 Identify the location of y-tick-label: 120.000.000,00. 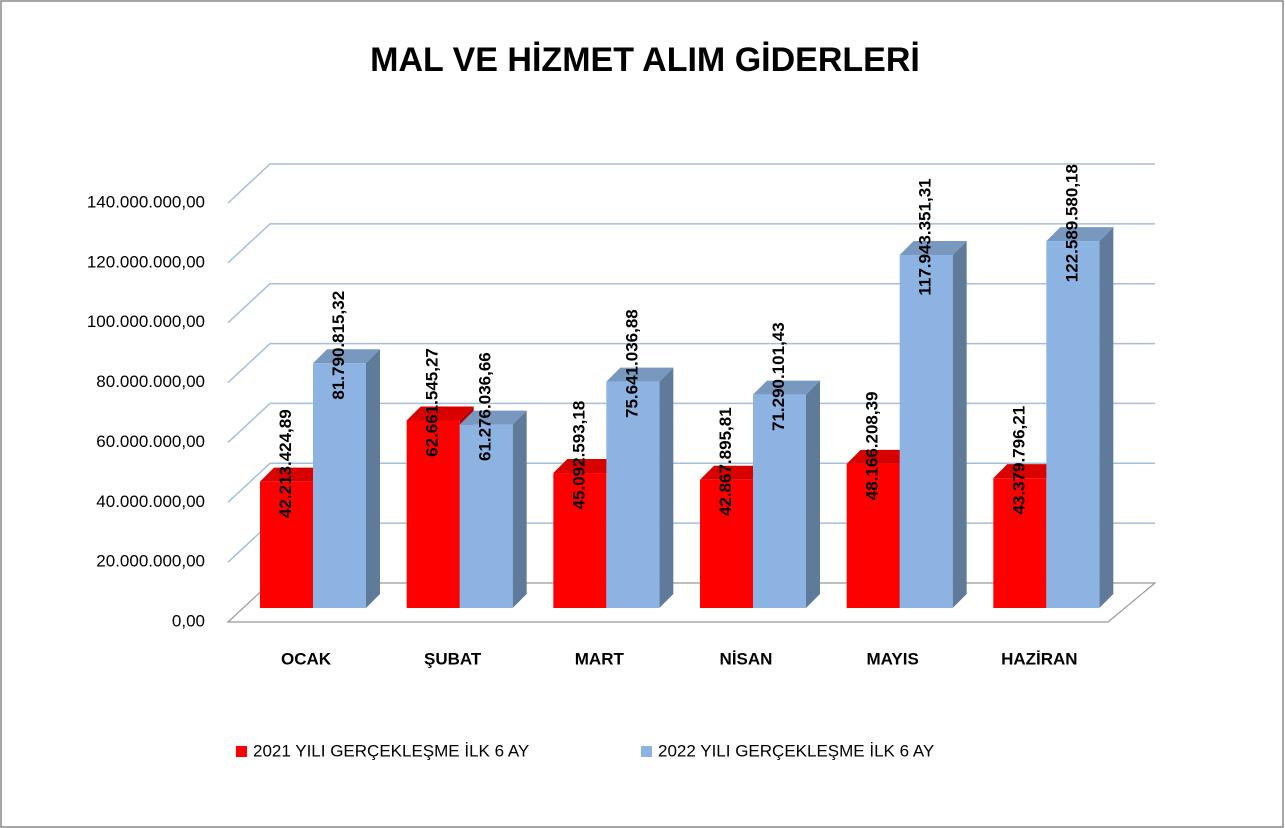
(146, 261).